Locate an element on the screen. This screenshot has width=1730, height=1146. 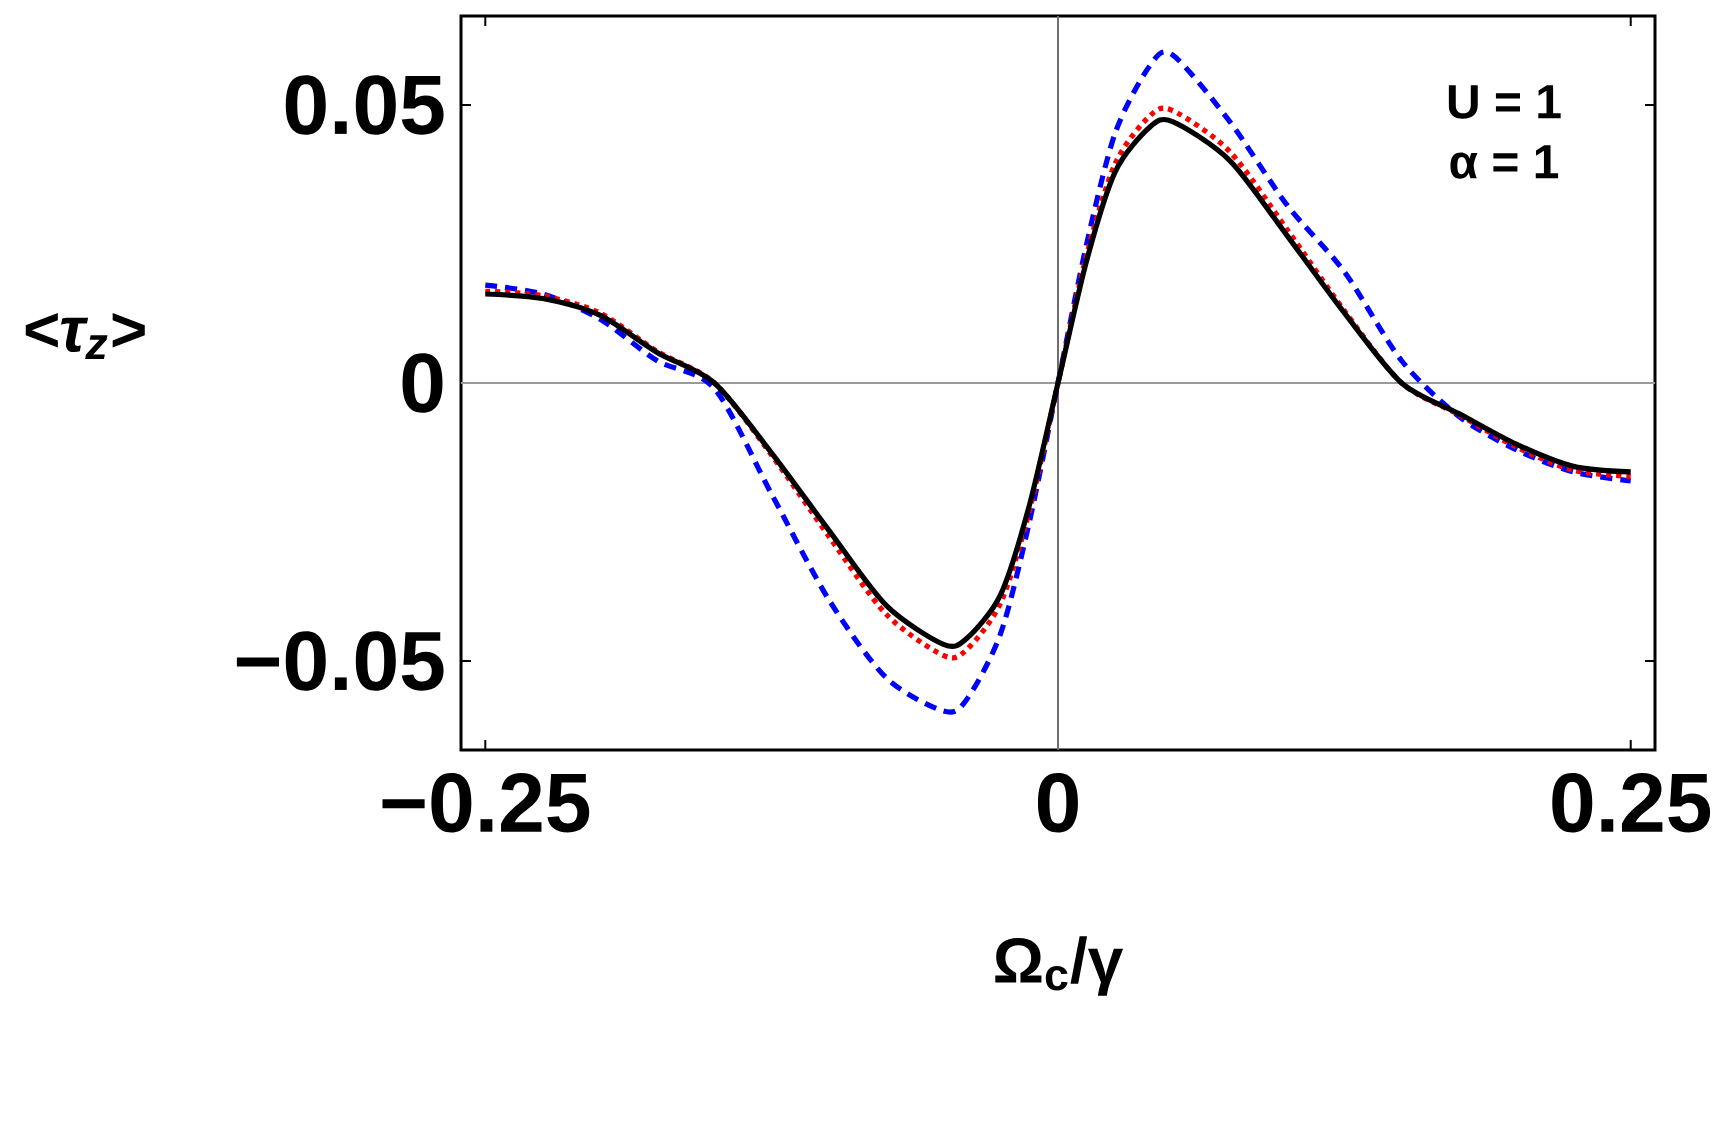
annotation: α = 1 is located at coordinates (1504, 162).